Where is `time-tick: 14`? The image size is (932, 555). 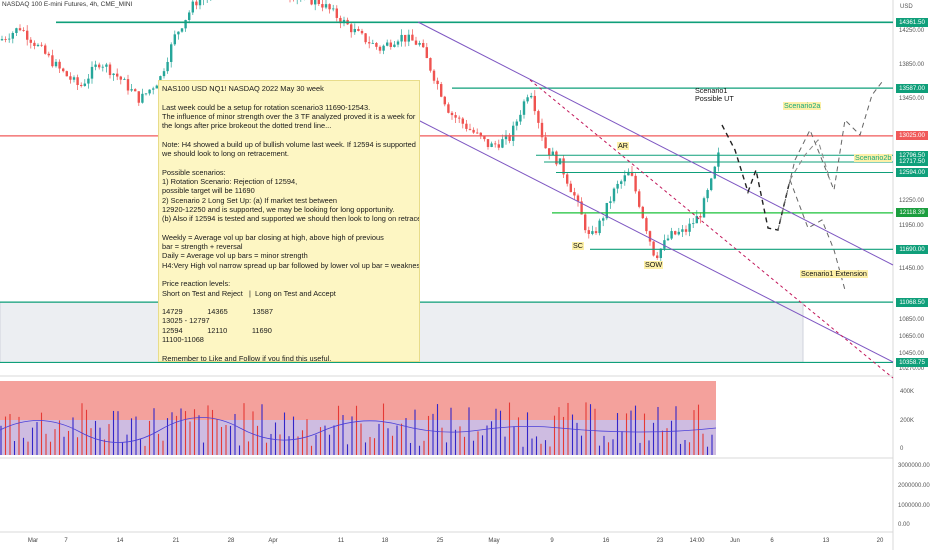 time-tick: 14 is located at coordinates (120, 541).